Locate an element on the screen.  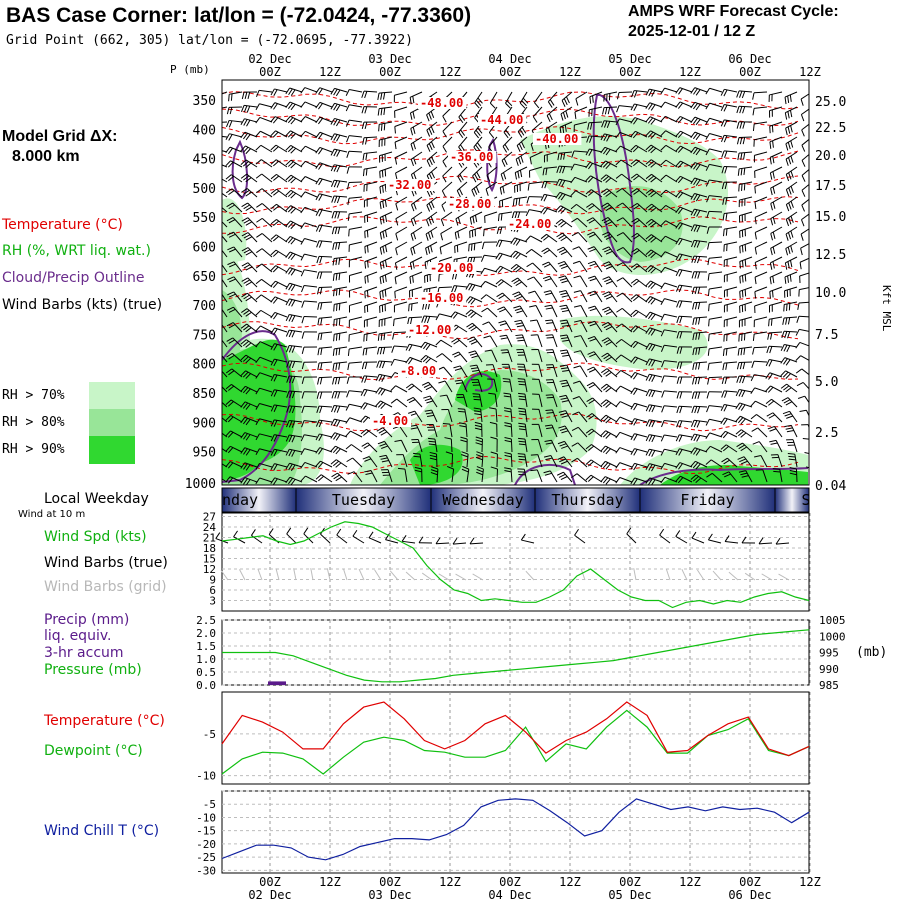
legend-rh70-label: RH > 70% is located at coordinates (33, 395).